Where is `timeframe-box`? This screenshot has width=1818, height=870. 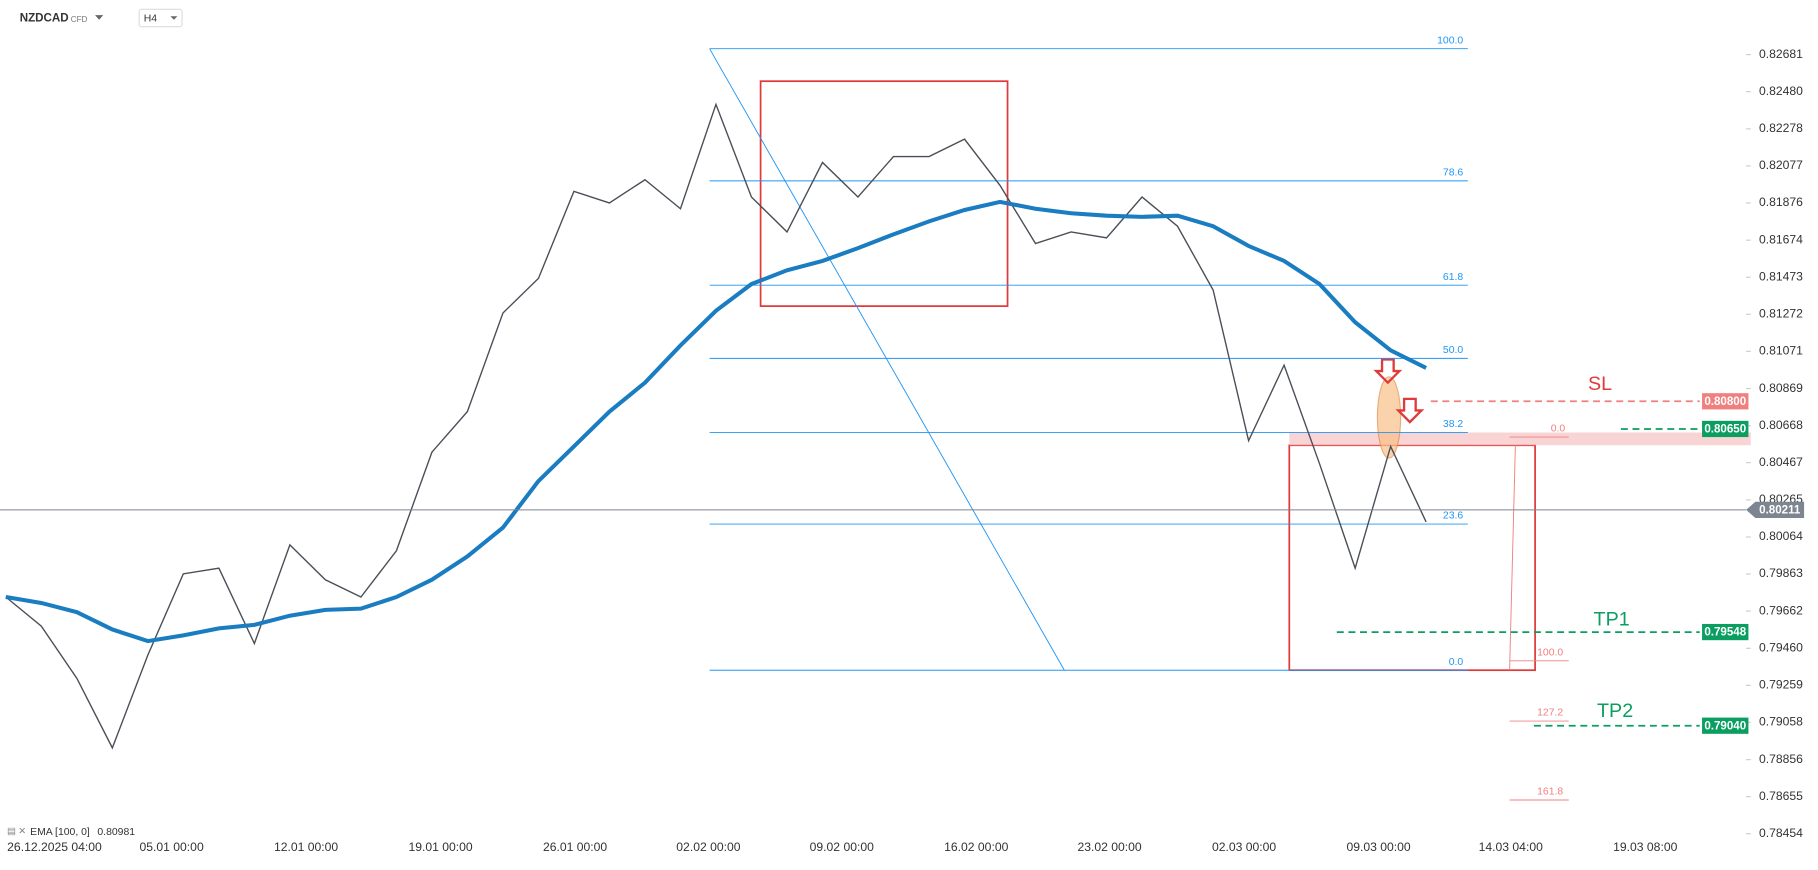 timeframe-box is located at coordinates (160, 18).